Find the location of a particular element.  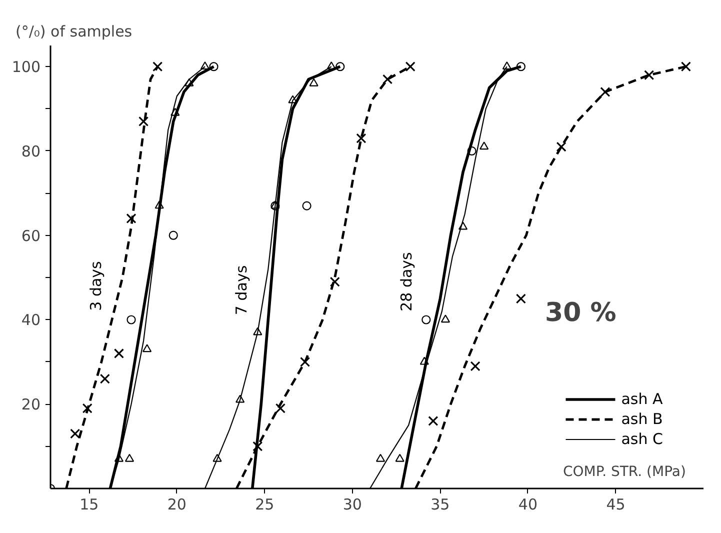

legend-label: ash A is located at coordinates (642, 399).